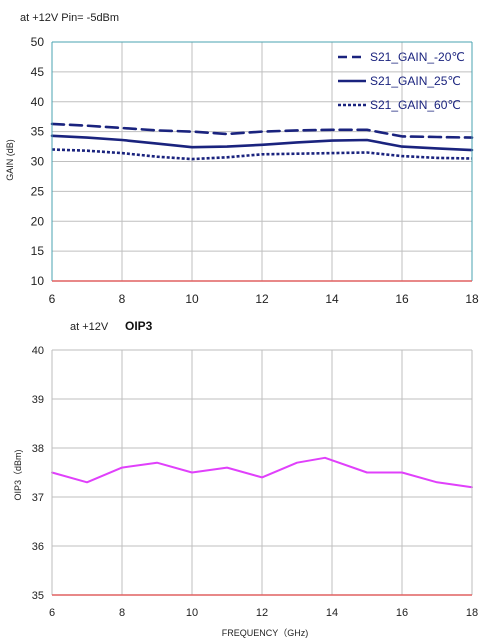 This screenshot has width=481, height=641. What do you see at coordinates (38, 132) in the screenshot?
I see `gain-y-tick-5: 35` at bounding box center [38, 132].